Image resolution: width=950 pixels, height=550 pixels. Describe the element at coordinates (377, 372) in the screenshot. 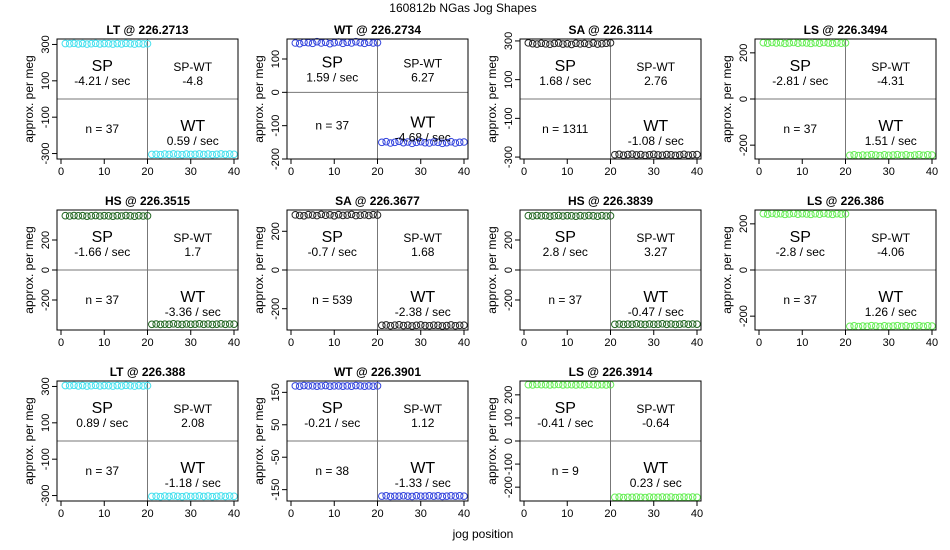

I see `panel-title: WT @ 226.3901` at that location.